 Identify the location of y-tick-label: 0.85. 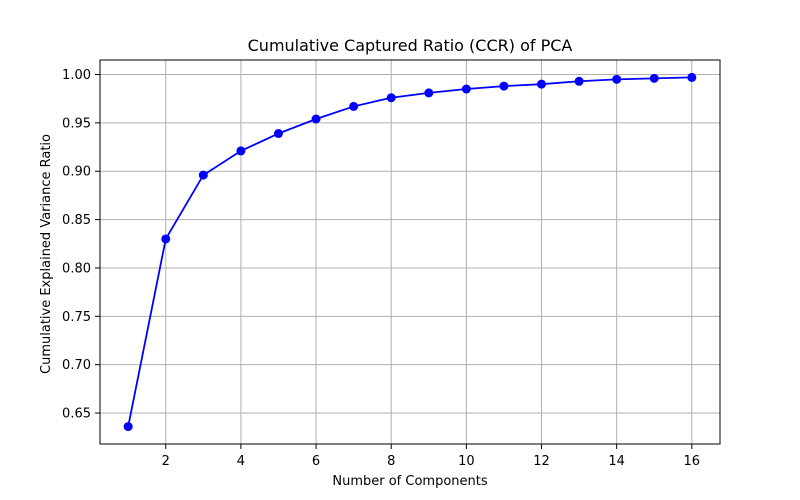
(76, 220).